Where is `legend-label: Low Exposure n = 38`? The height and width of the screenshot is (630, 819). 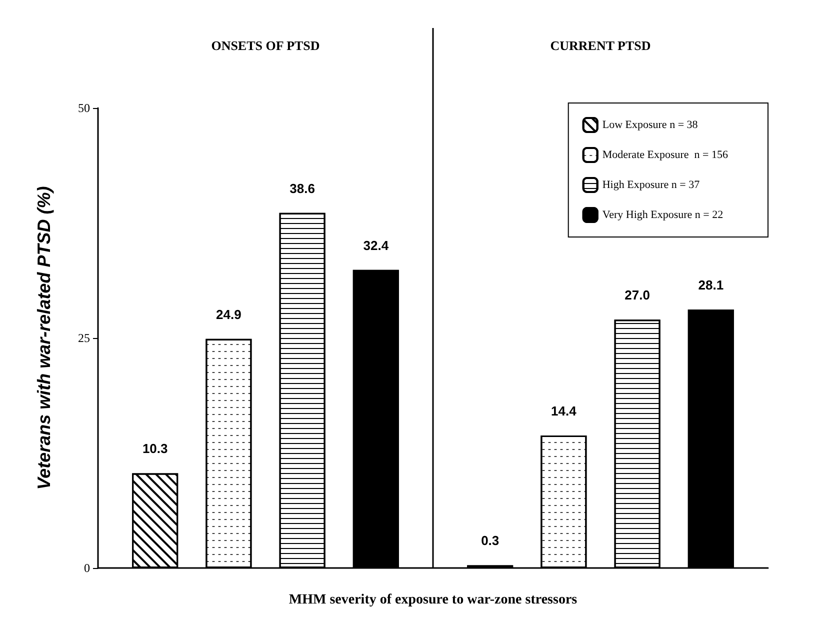
legend-label: Low Exposure n = 38 is located at coordinates (650, 125).